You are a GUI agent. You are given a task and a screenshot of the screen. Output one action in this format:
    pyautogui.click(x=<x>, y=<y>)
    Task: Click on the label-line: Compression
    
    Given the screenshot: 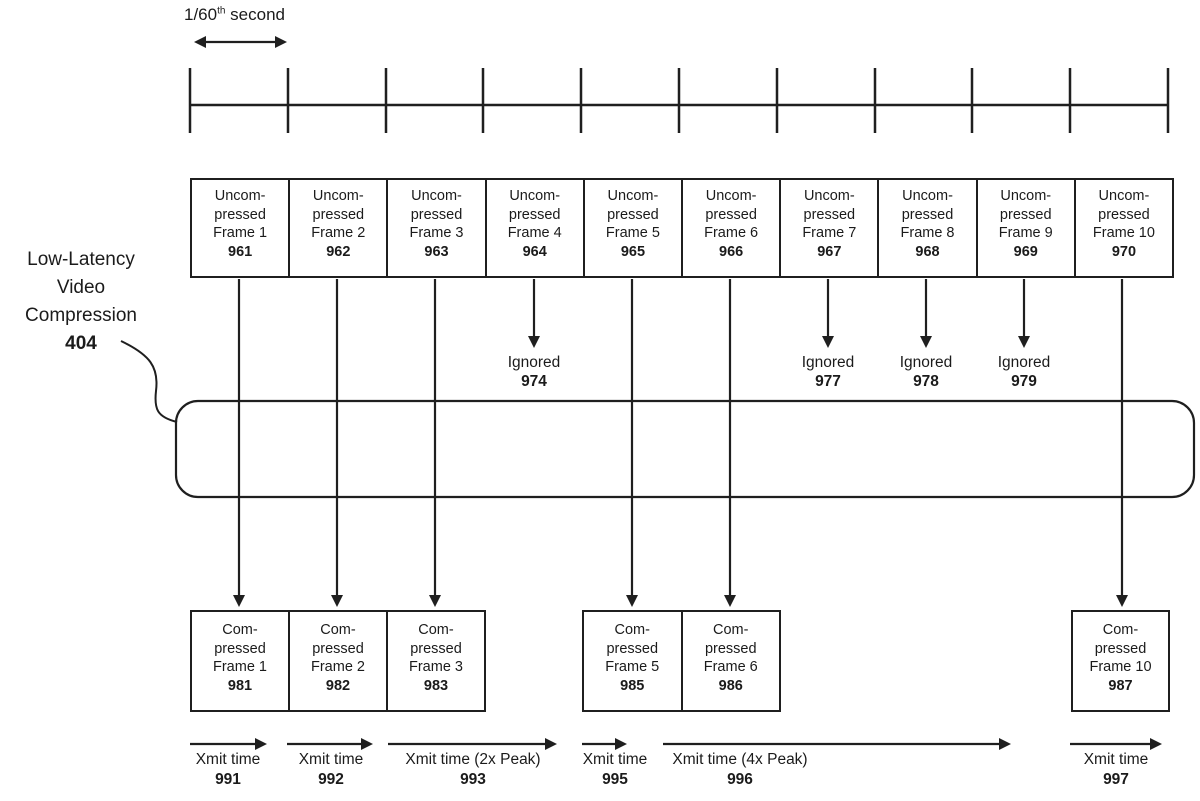 What is the action you would take?
    pyautogui.click(x=81, y=315)
    